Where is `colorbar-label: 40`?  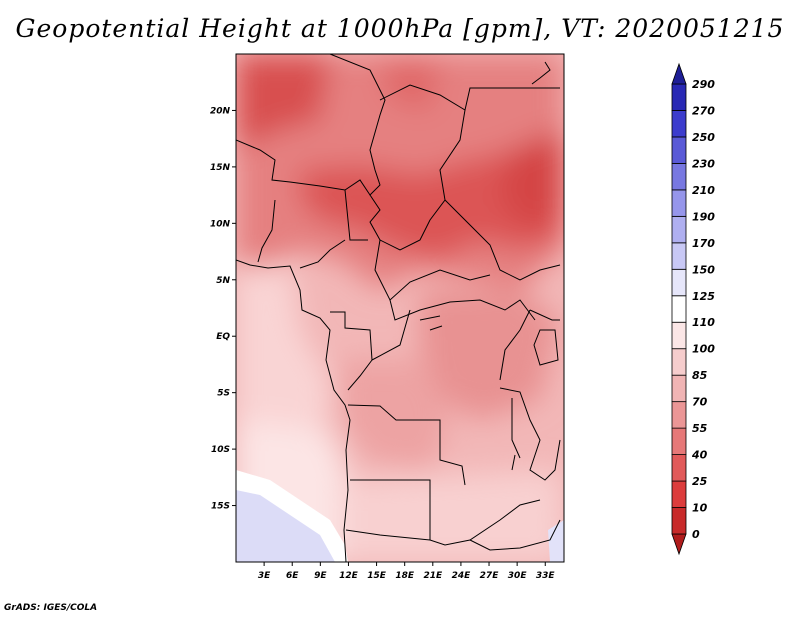 colorbar-label: 40 is located at coordinates (699, 455).